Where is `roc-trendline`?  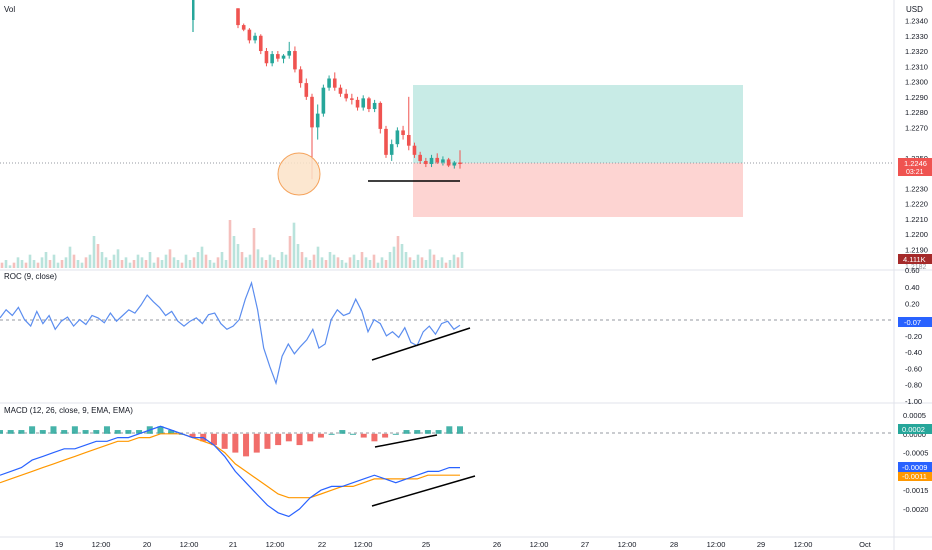
roc-trendline is located at coordinates (421, 344).